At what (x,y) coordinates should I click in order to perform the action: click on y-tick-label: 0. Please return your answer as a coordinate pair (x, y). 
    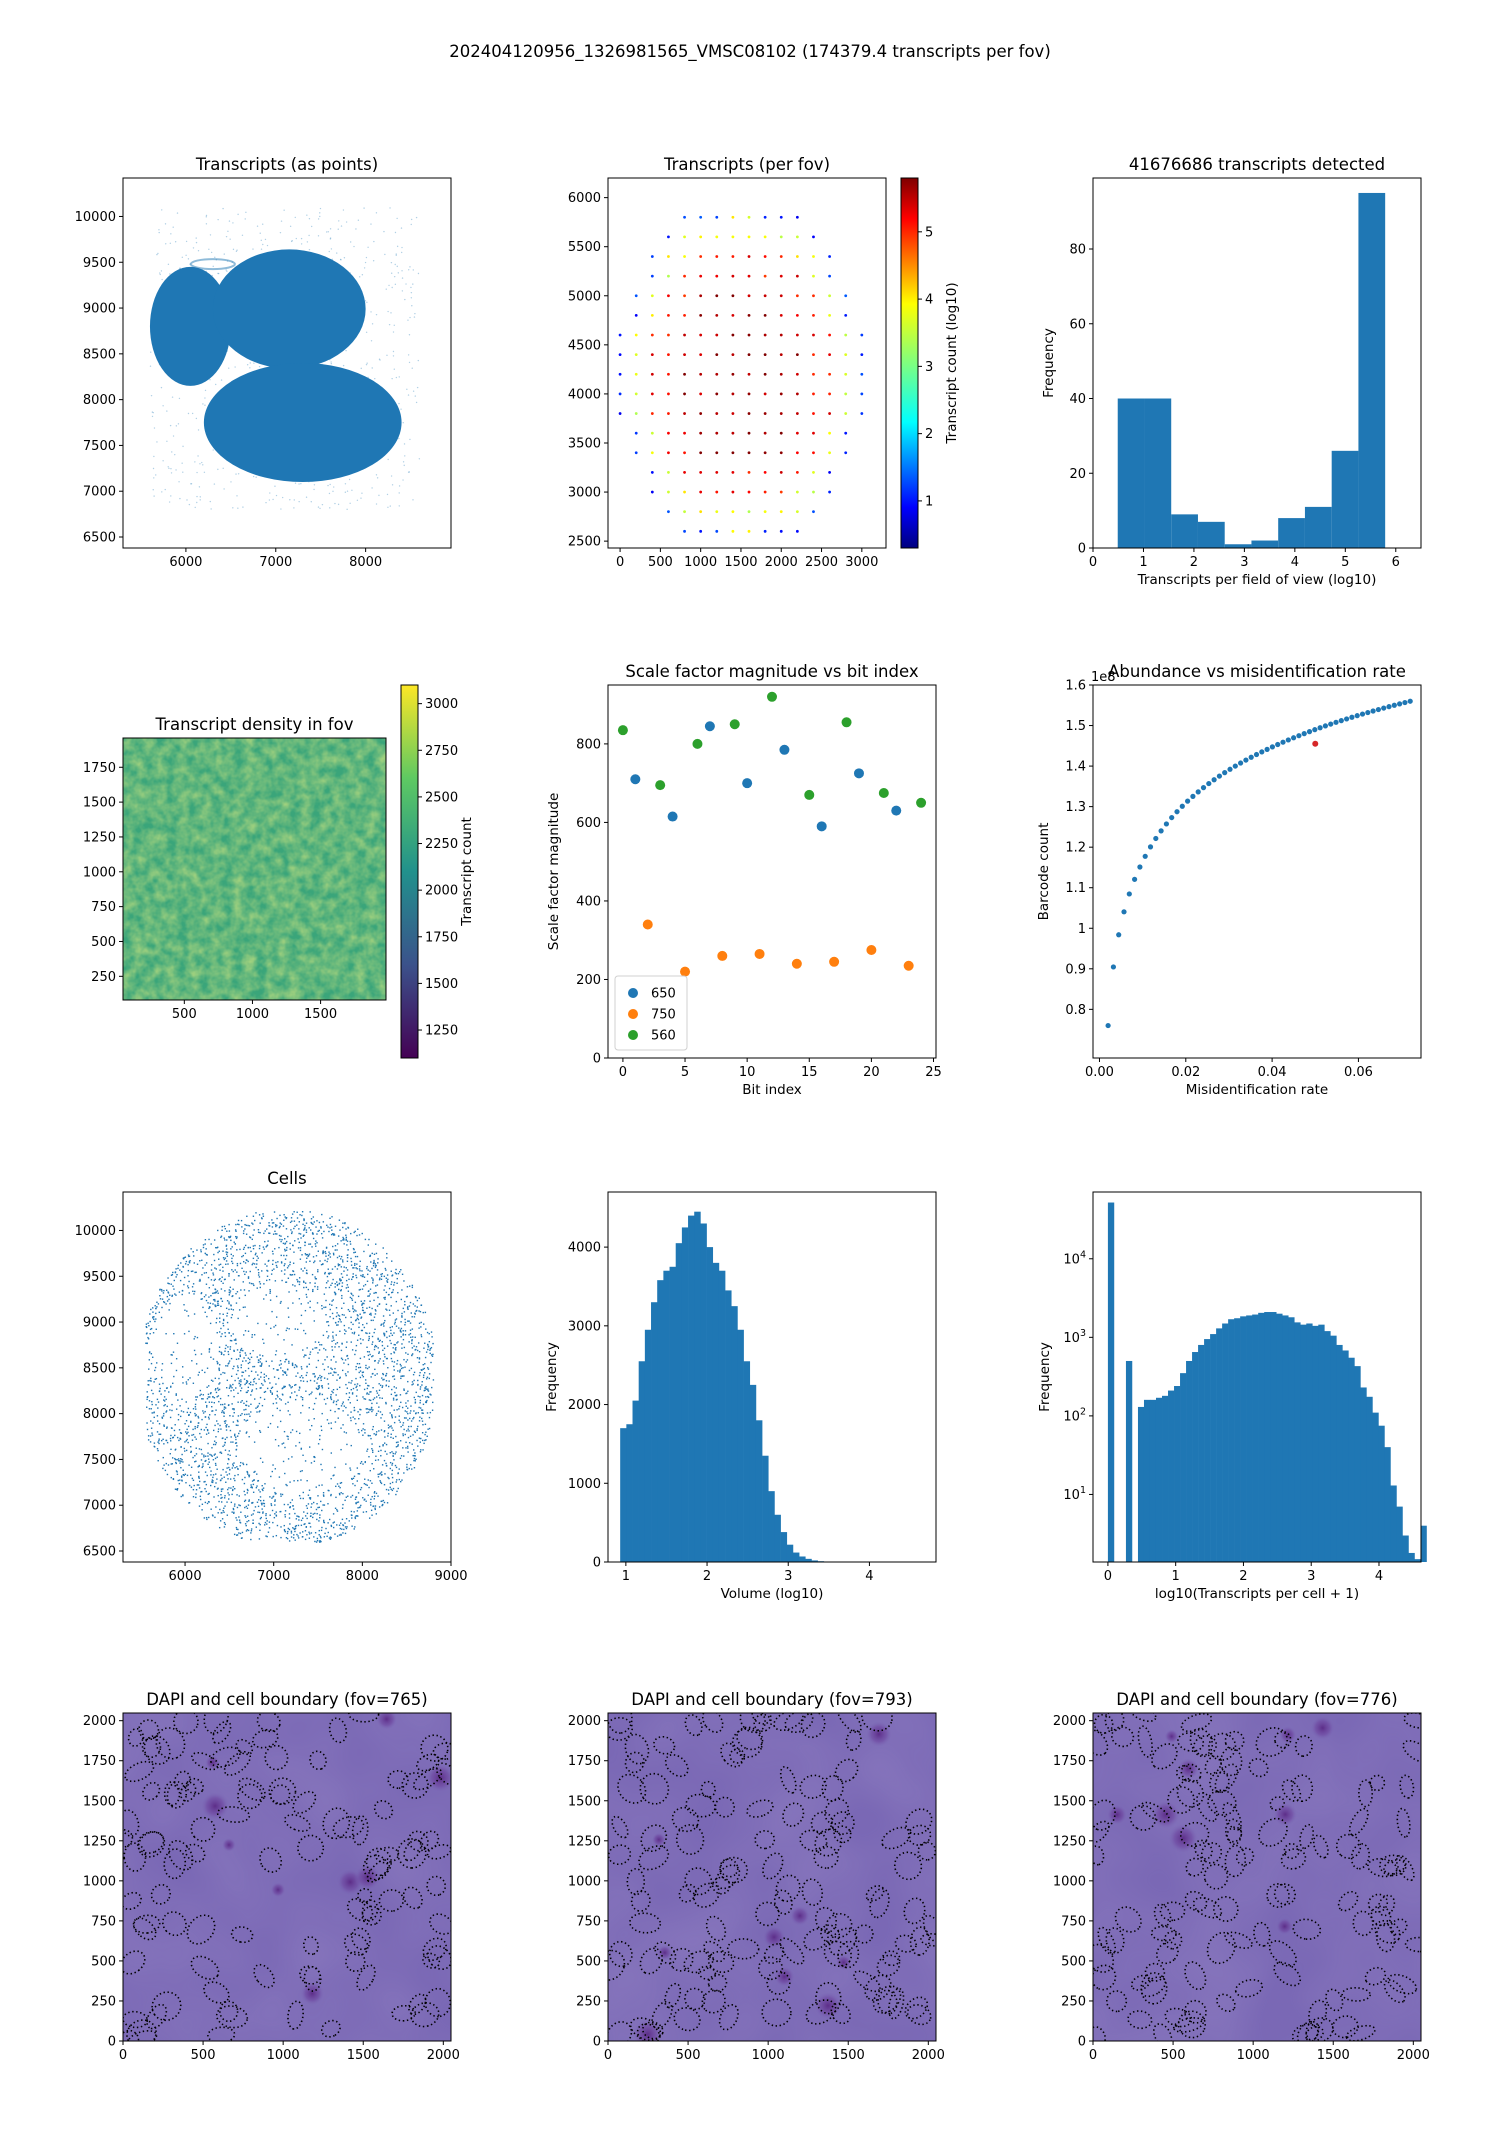
    Looking at the image, I should click on (597, 1059).